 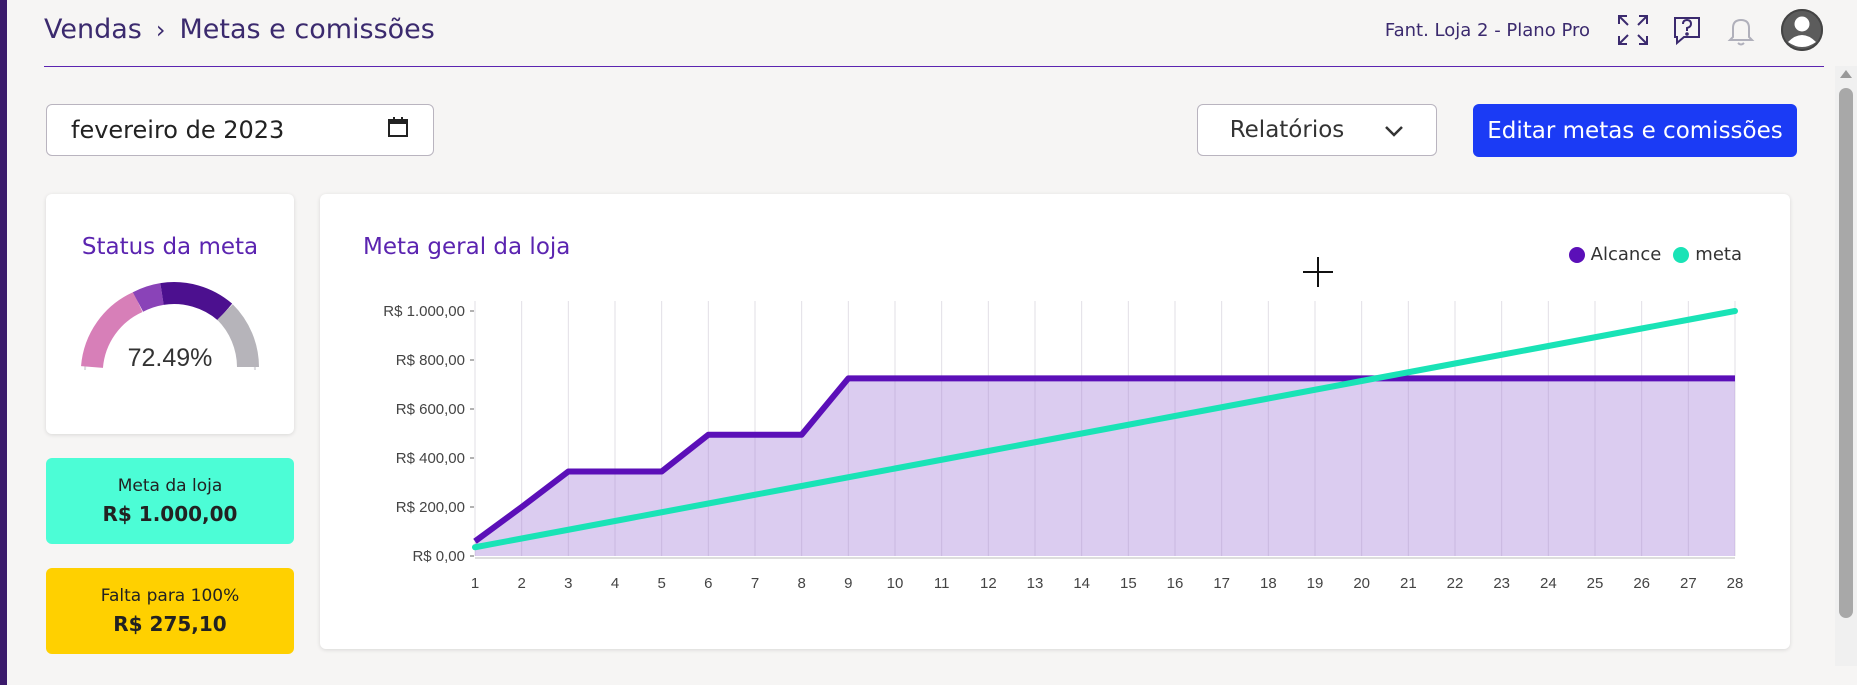 I want to click on x-tick-label: 13, so click(x=1035, y=583).